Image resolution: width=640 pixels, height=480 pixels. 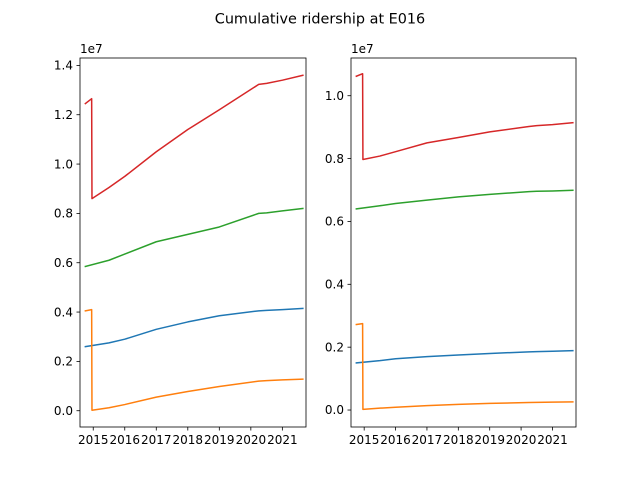 I want to click on right-y-tick-label: 0.6, so click(x=334, y=222).